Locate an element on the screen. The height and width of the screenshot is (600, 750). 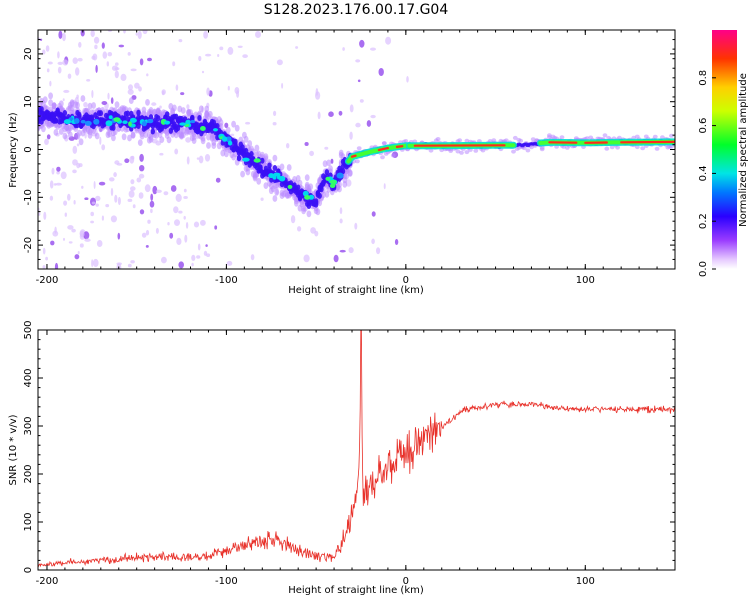
y-tick-label: 20 is located at coordinates (28, 54).